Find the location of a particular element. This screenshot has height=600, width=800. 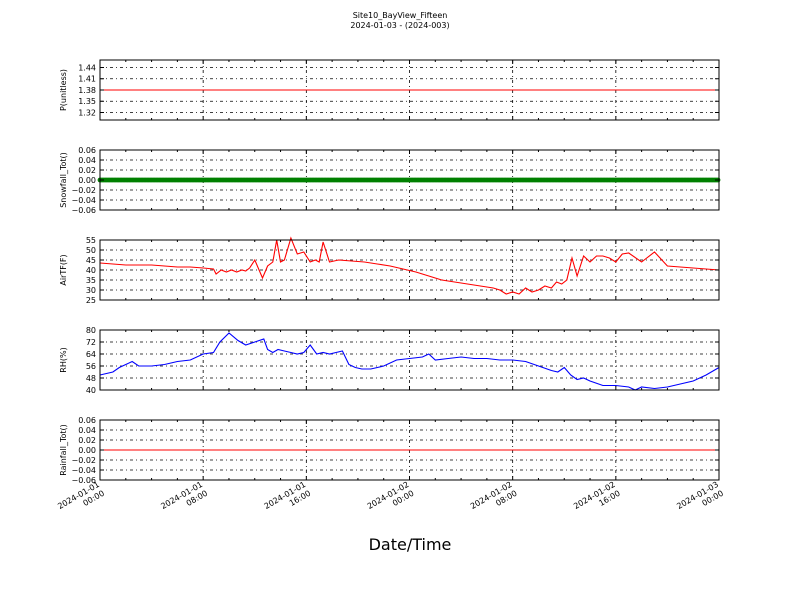

y-tick-label: 55 is located at coordinates (91, 240).